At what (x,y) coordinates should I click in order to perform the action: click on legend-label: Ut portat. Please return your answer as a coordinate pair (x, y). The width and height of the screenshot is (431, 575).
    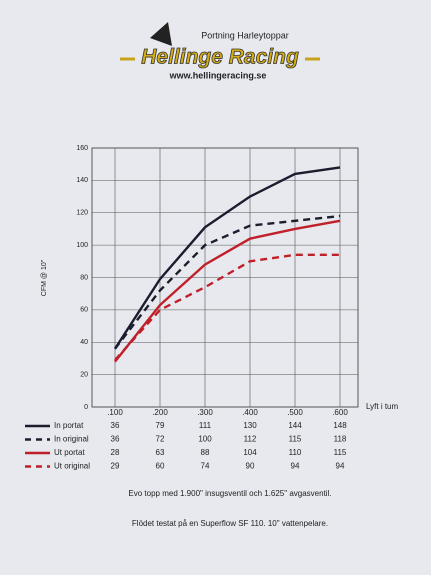
    Looking at the image, I should click on (69, 452).